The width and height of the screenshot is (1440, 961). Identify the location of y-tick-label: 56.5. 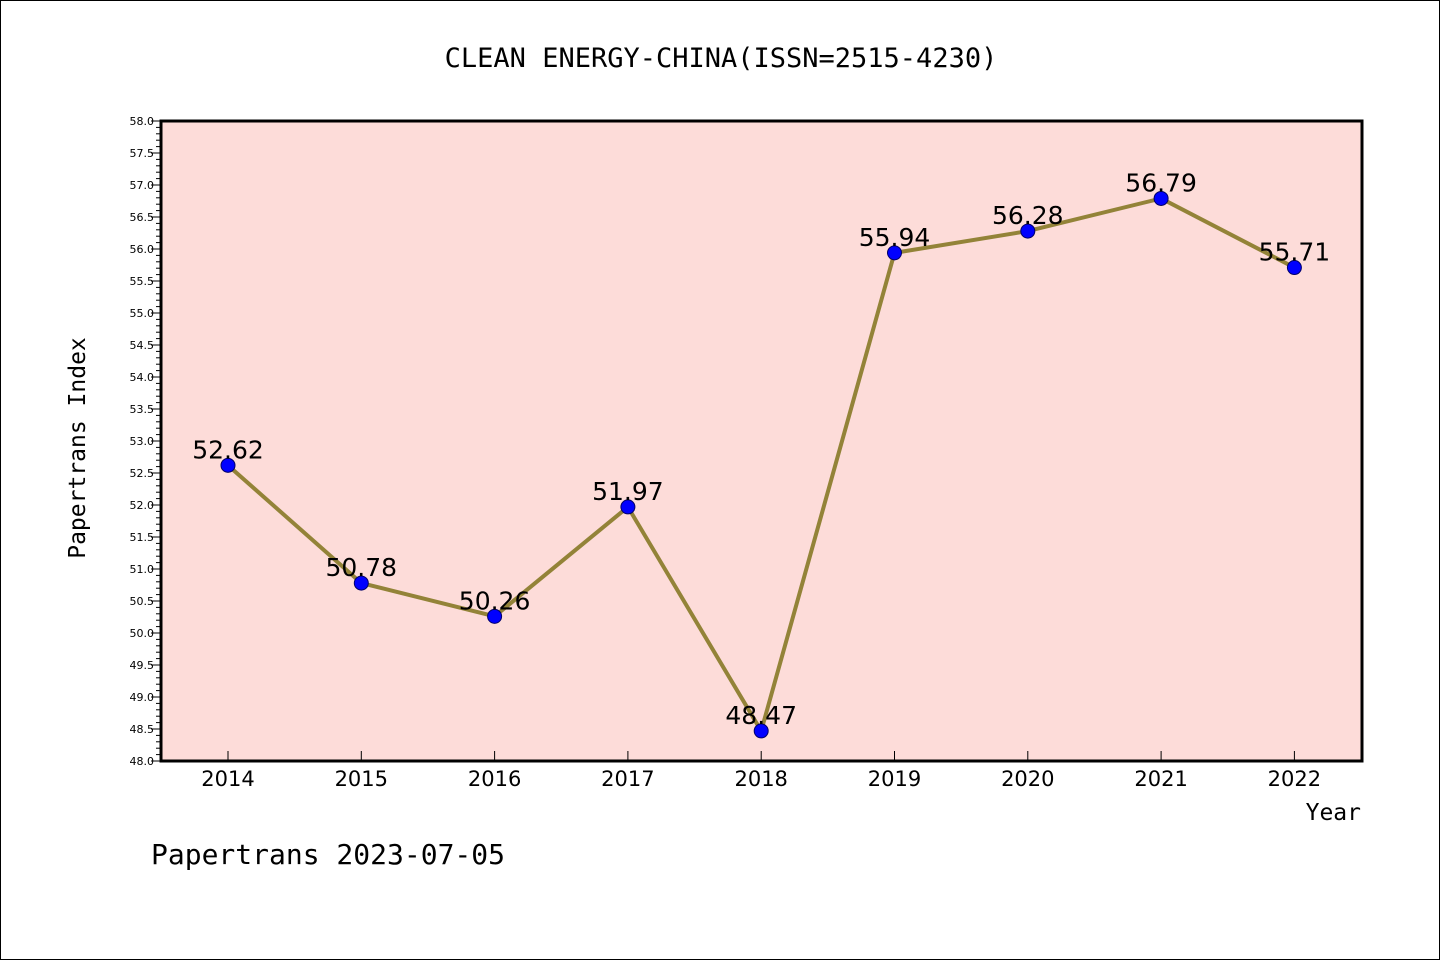
(142, 217).